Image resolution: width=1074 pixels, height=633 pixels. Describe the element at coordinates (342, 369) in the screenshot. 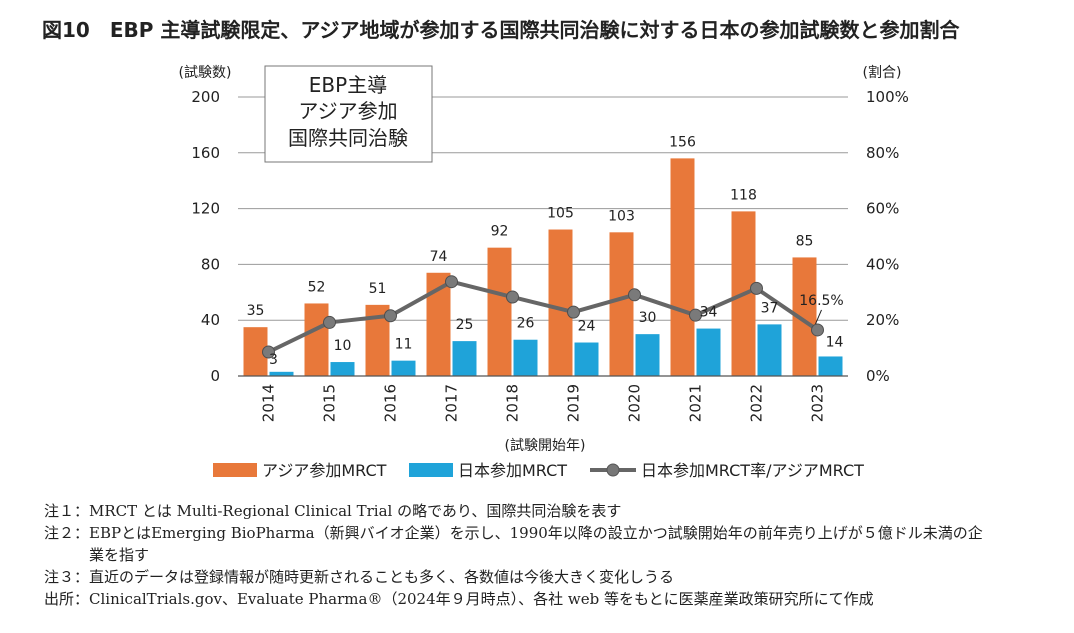

I see `bar-japan-2015` at that location.